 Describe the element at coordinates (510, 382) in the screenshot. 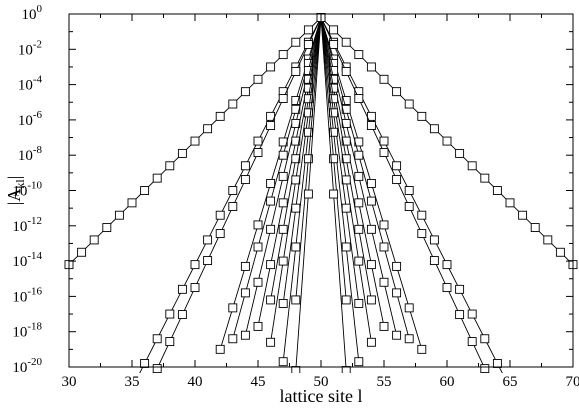

I see `x-tick-label: 65` at that location.